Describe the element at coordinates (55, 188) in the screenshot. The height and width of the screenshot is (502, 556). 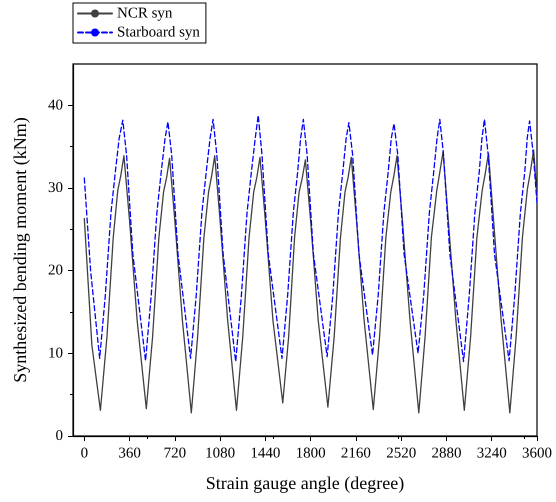
I see `y-tick-label: 30` at that location.